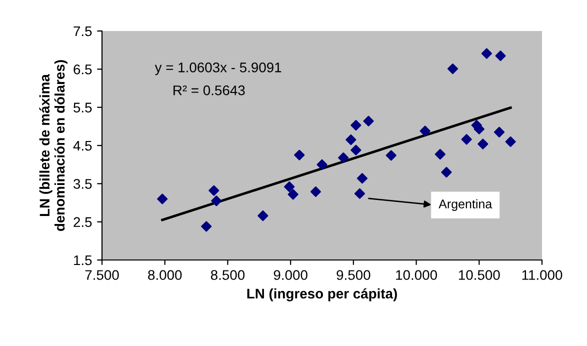 The width and height of the screenshot is (587, 346). I want to click on x-tick-label: 9.000, so click(291, 275).